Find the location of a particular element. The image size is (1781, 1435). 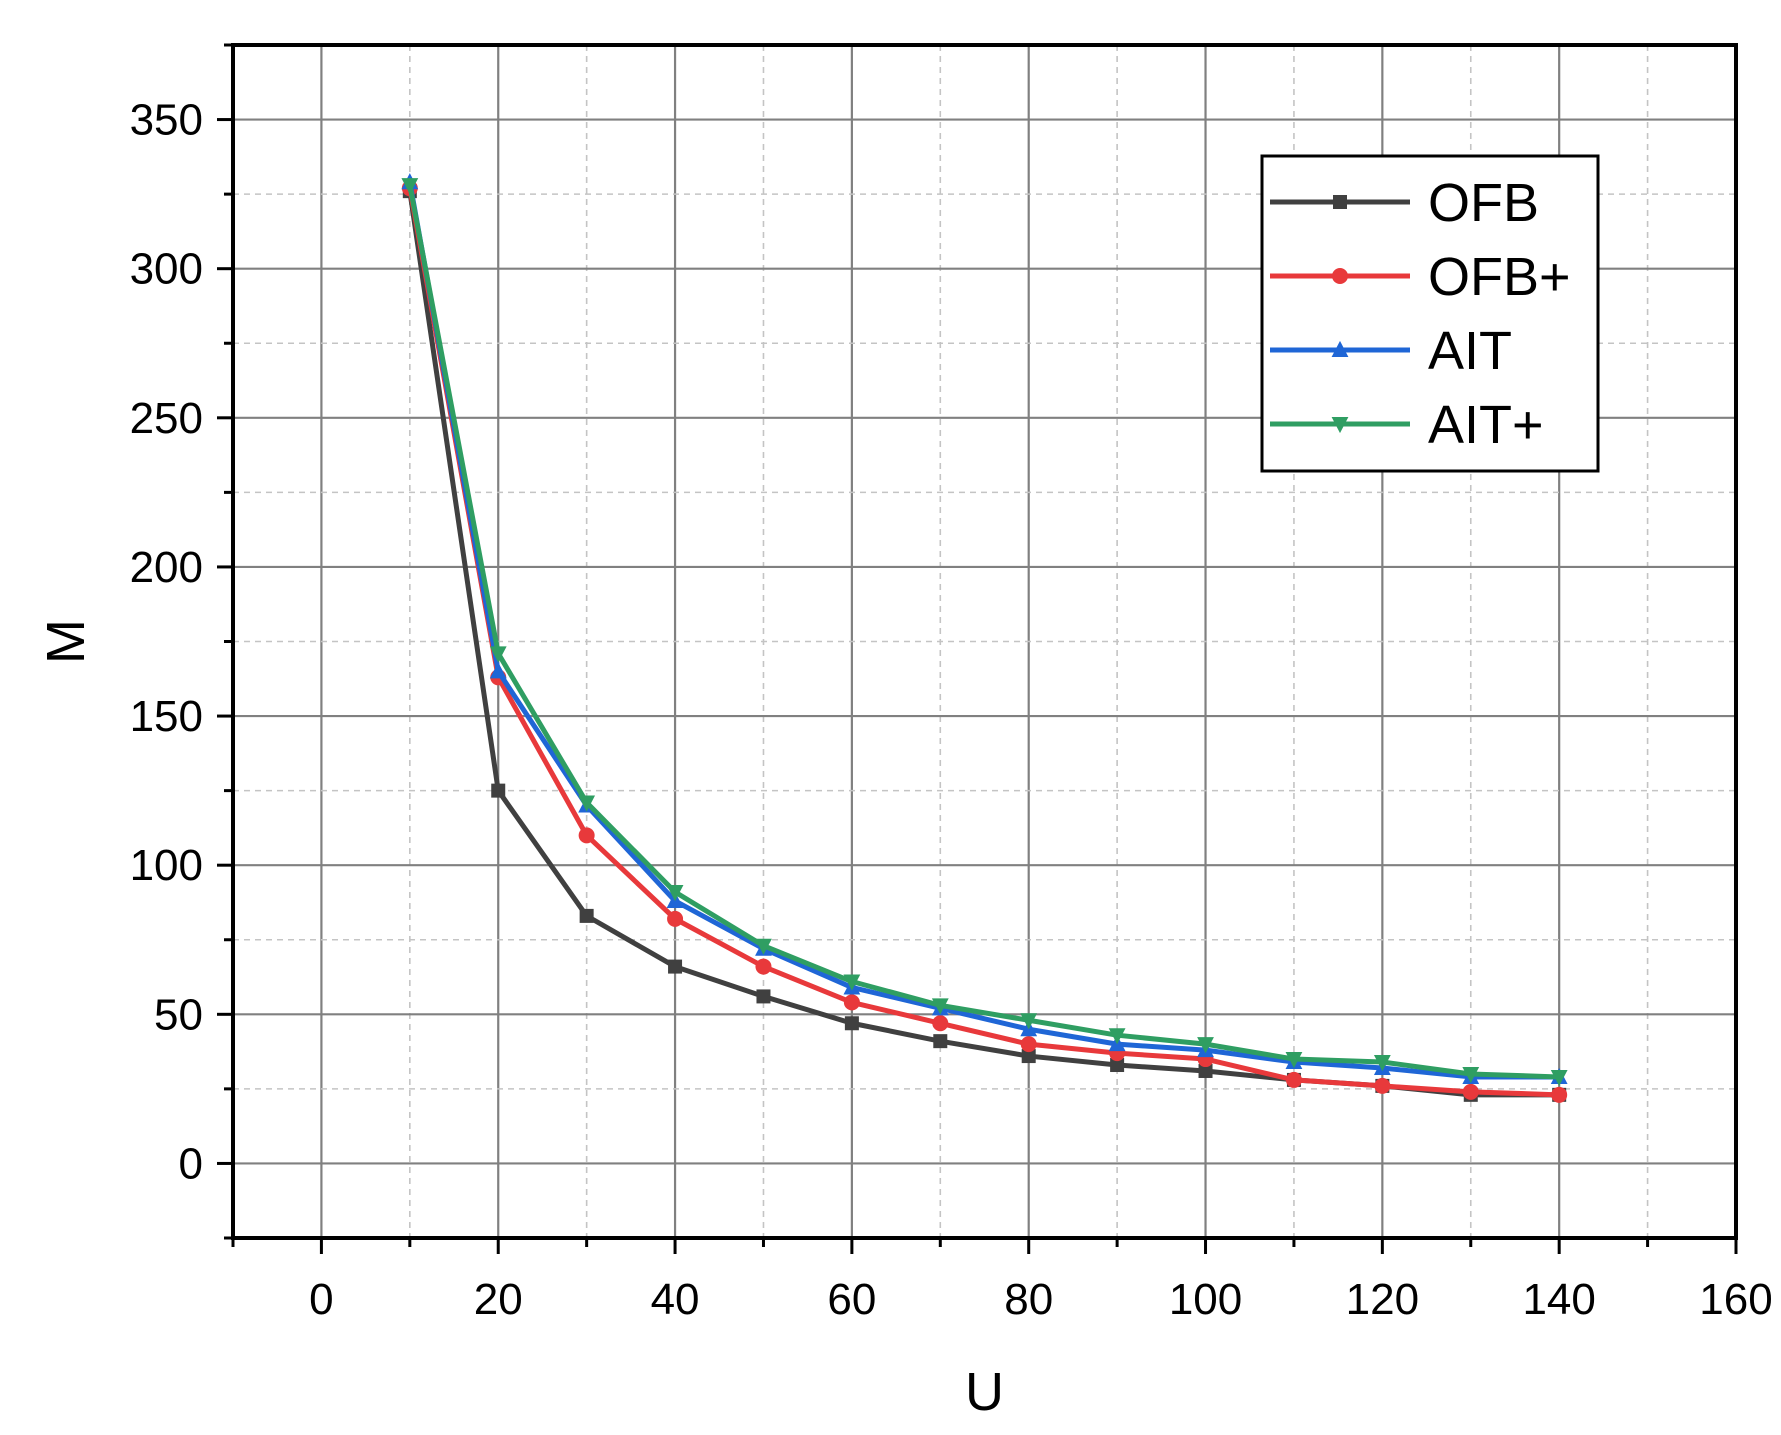

y-tick-label: 50 is located at coordinates (178, 1014).